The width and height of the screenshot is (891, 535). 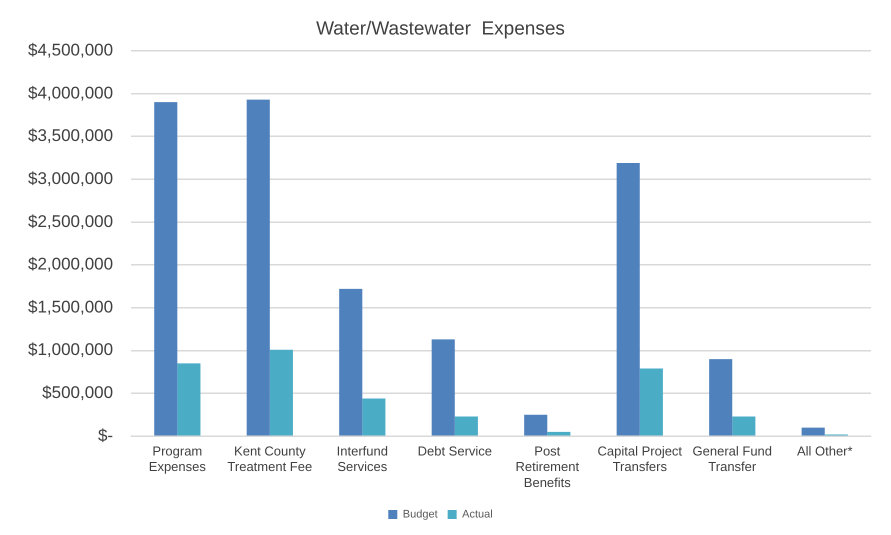 I want to click on y-tick-label: $1,500,000, so click(x=71, y=306).